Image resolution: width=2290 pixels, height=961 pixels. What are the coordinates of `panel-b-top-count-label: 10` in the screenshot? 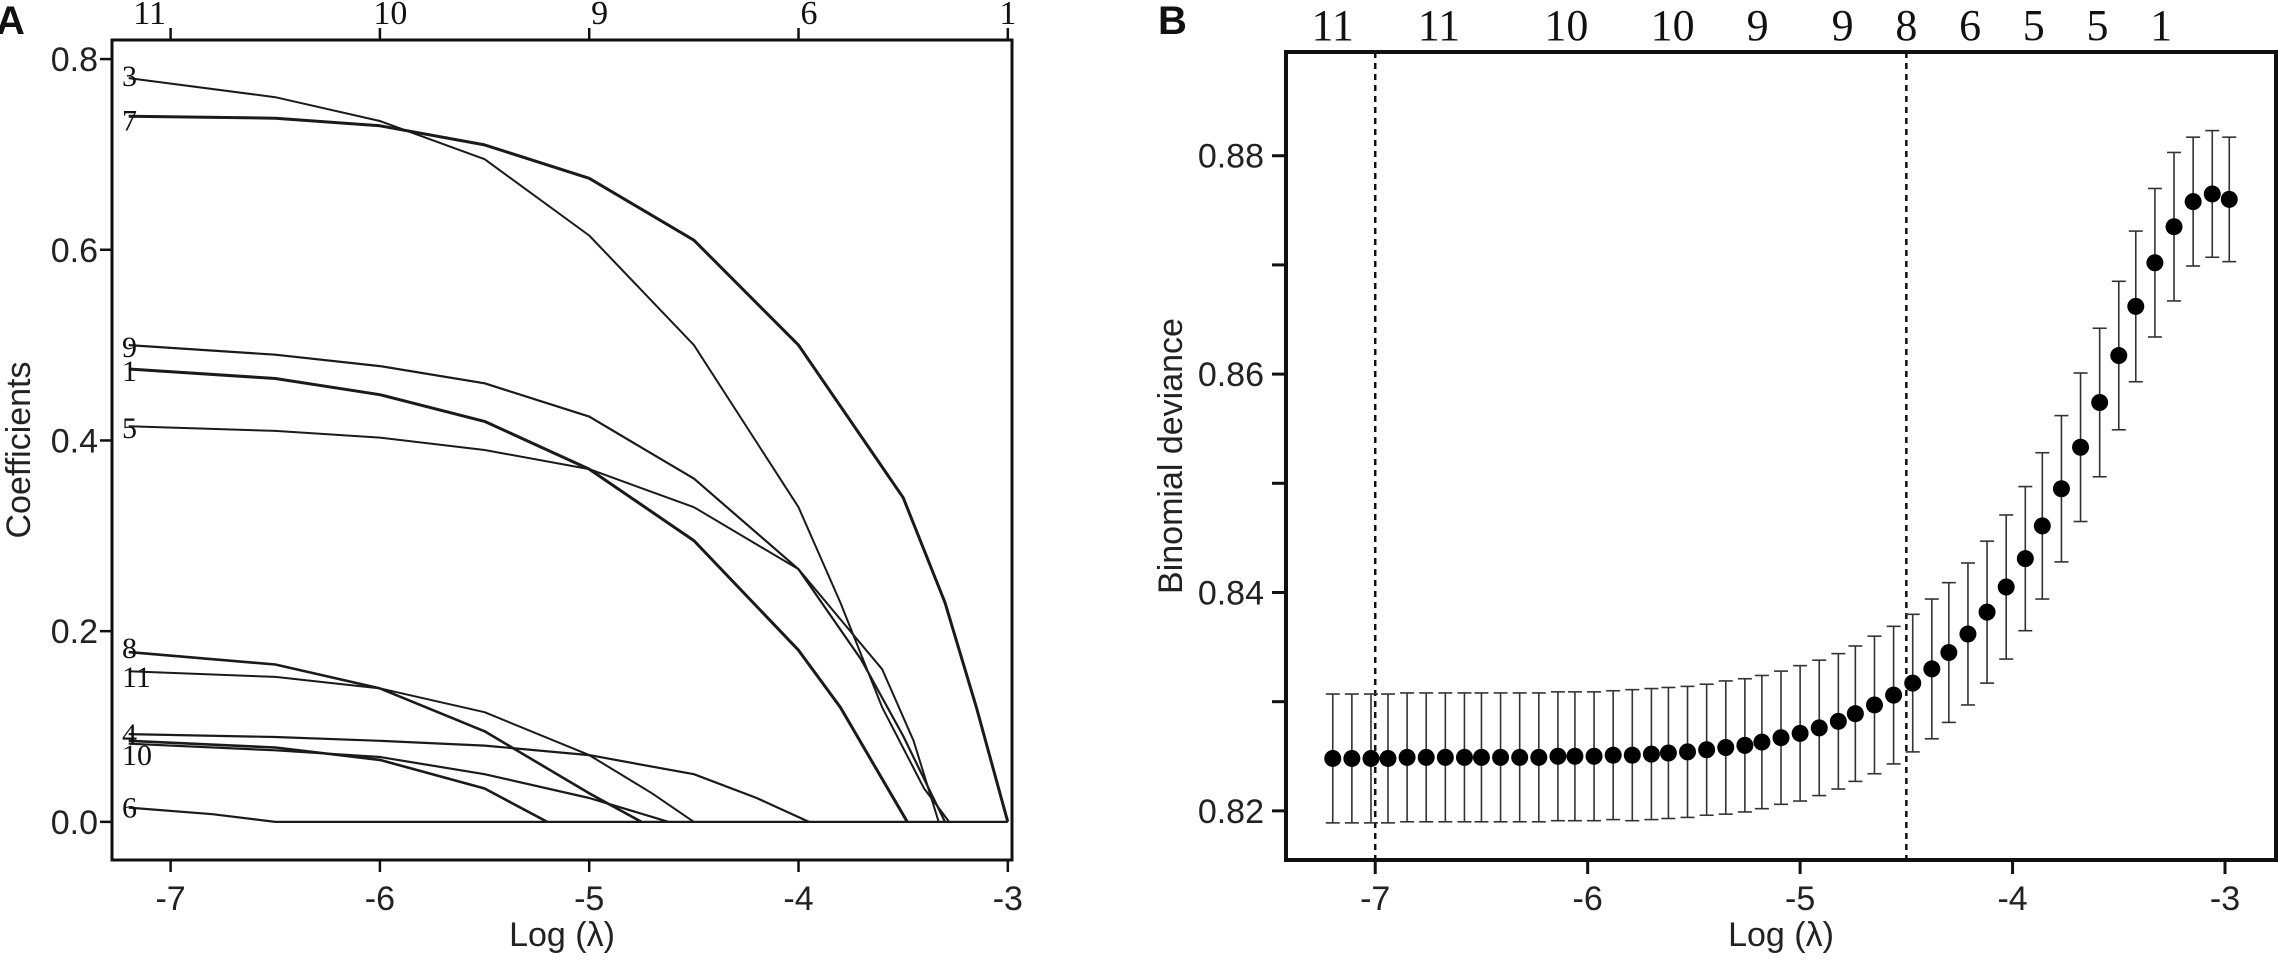 It's located at (1566, 25).